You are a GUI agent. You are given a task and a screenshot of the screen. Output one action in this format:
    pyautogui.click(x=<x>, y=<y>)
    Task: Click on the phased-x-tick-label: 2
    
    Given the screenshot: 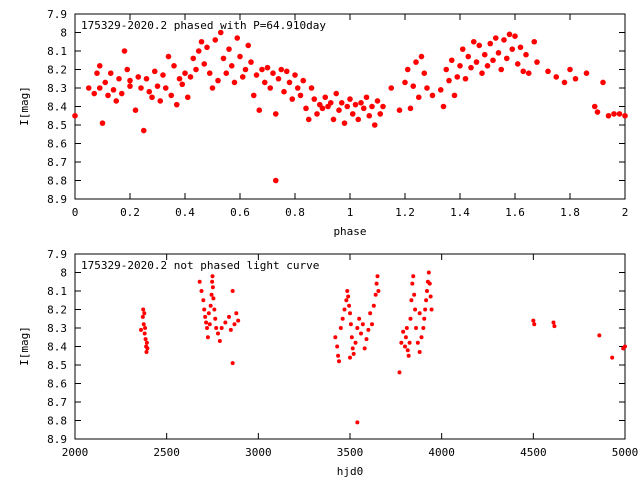 What is the action you would take?
    pyautogui.click(x=625, y=212)
    